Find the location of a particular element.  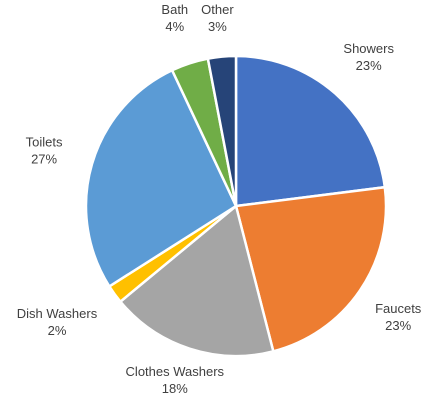

slice-clothes-washers is located at coordinates (196, 280).